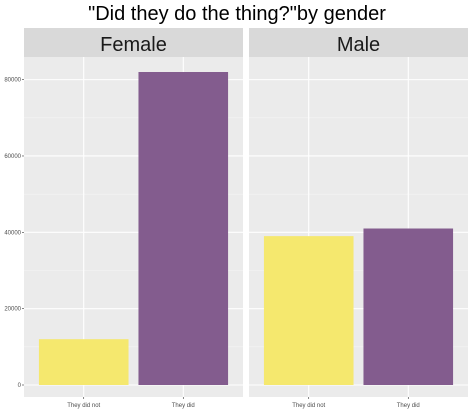 The height and width of the screenshot is (419, 474). What do you see at coordinates (133, 45) in the screenshot?
I see `facet-label: Female` at bounding box center [133, 45].